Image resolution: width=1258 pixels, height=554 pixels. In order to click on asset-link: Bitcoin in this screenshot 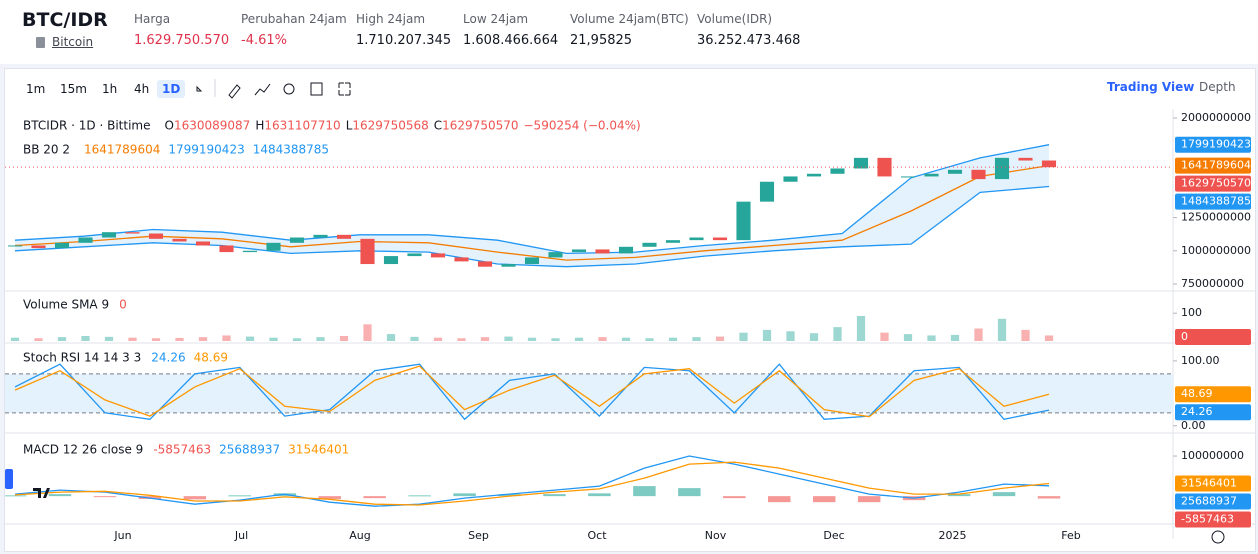, I will do `click(73, 42)`.